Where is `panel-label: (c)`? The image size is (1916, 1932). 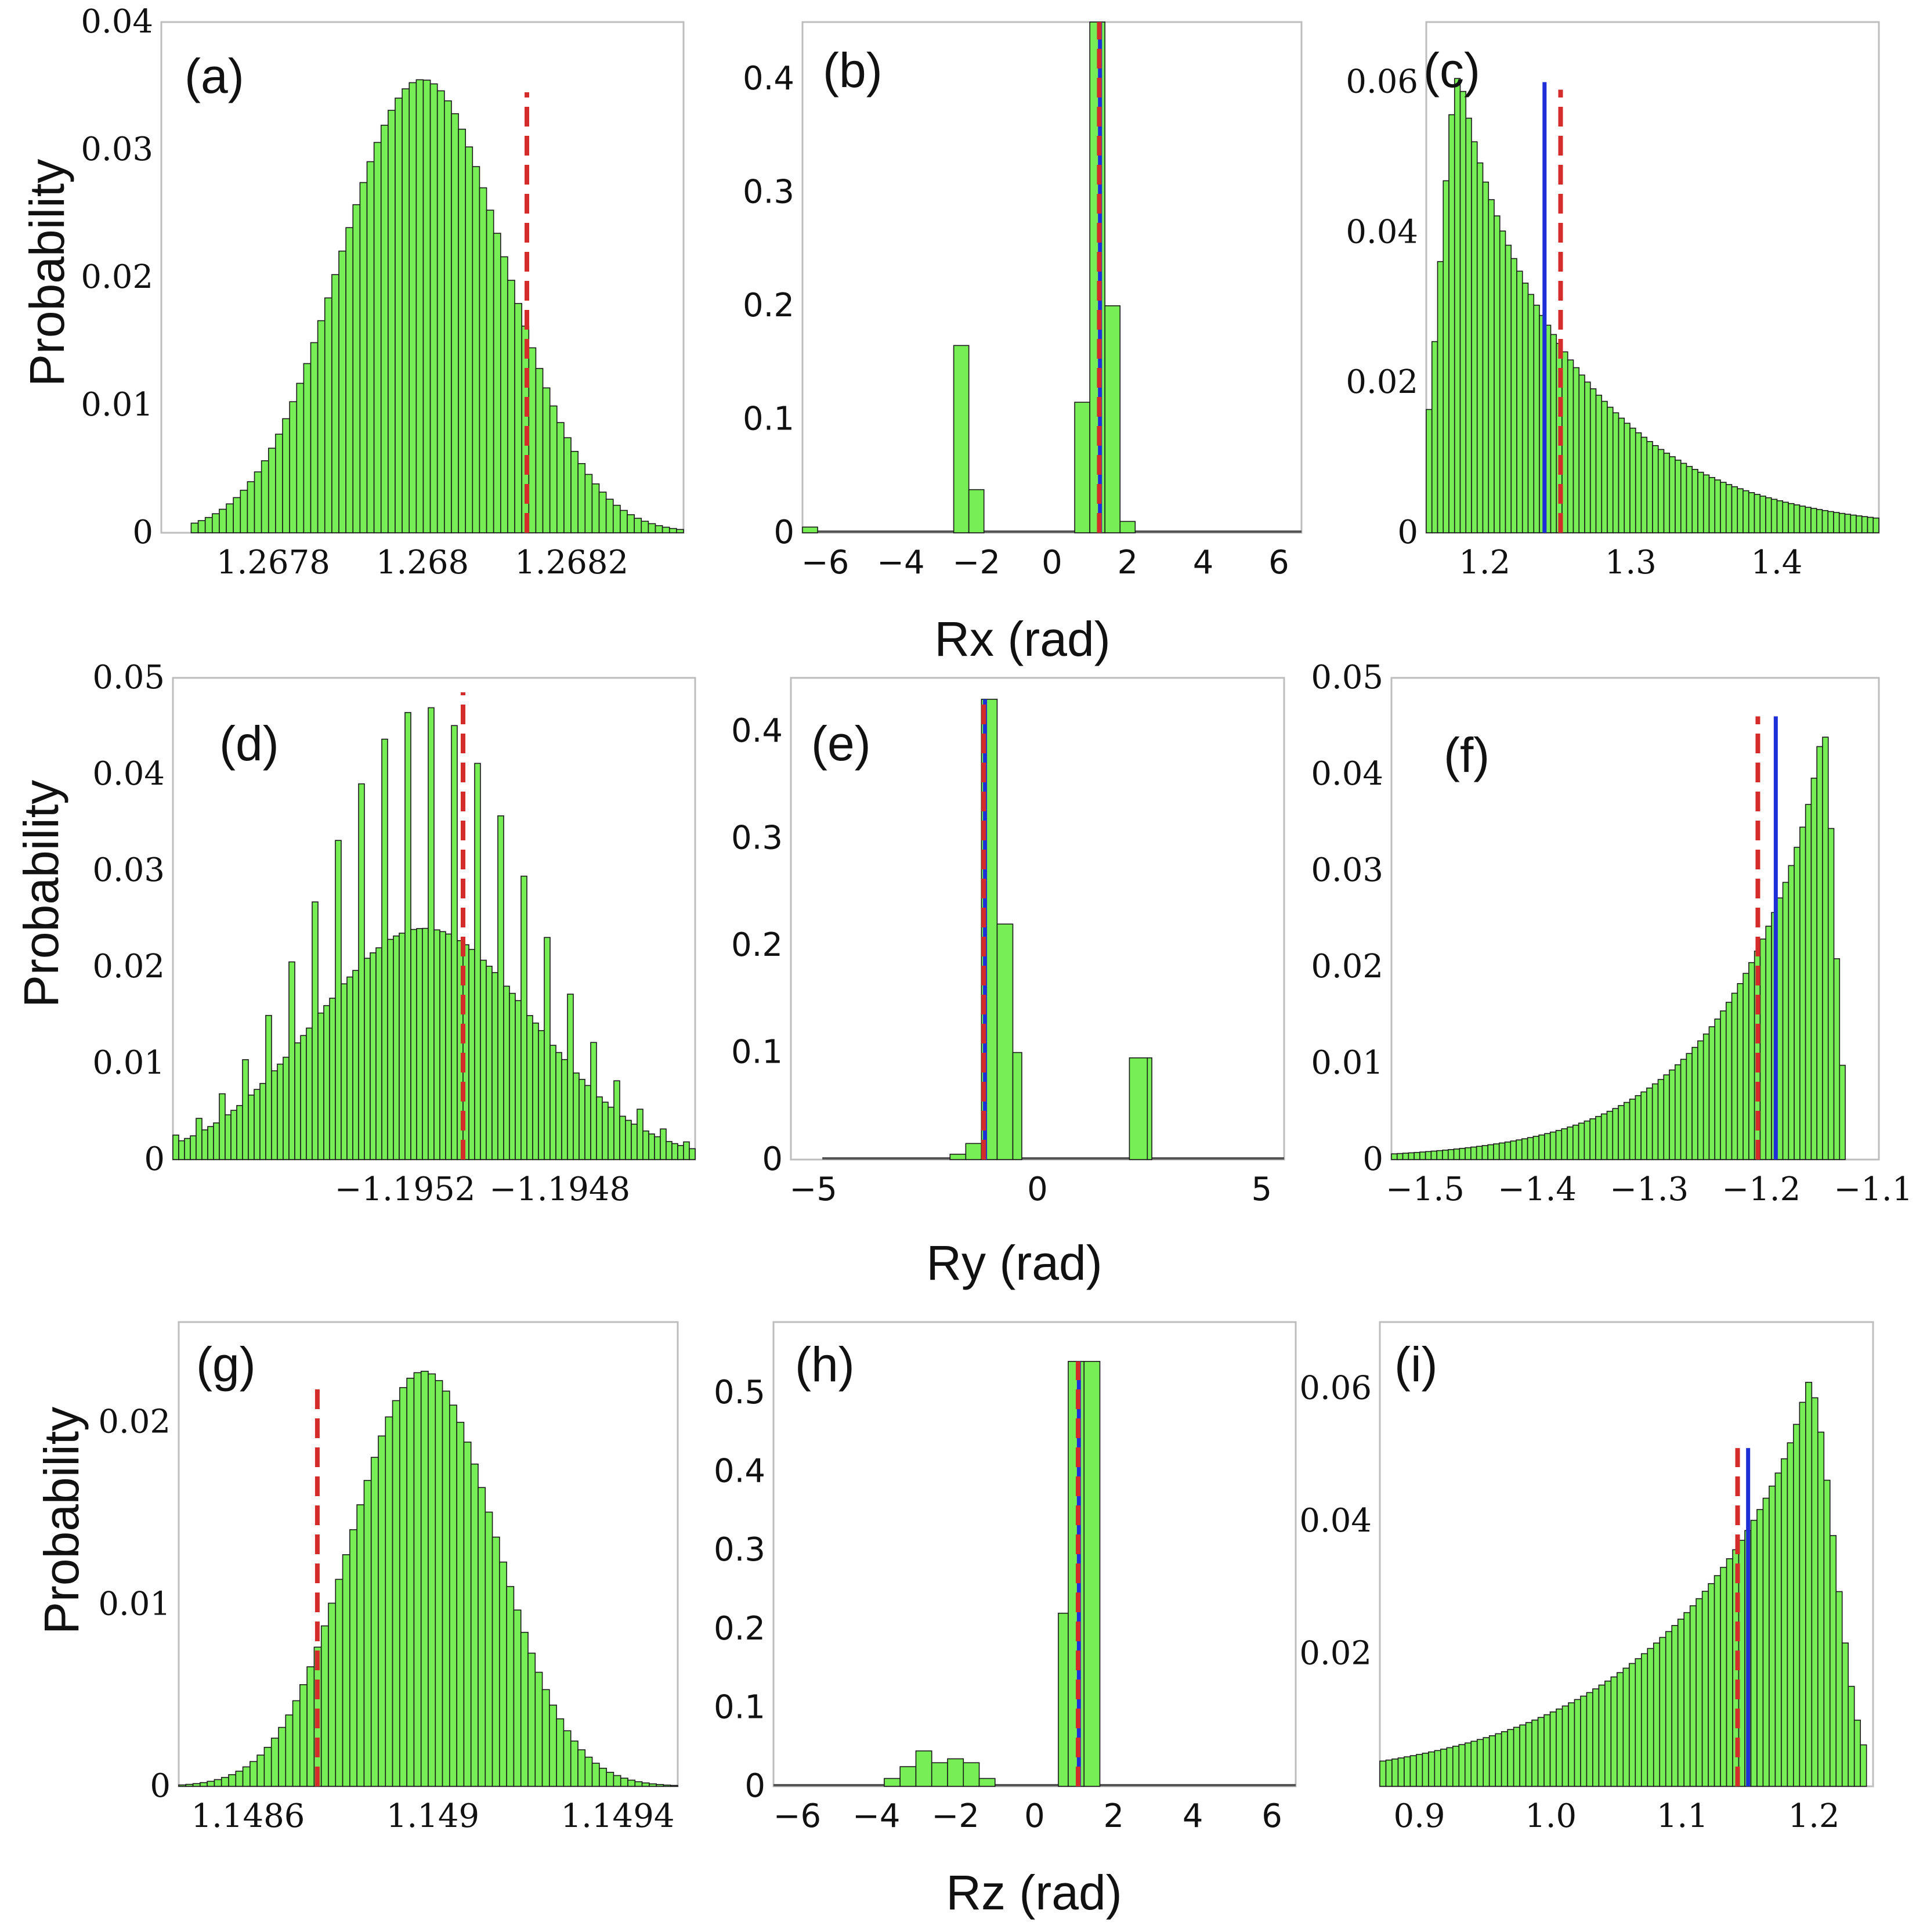 panel-label: (c) is located at coordinates (1451, 70).